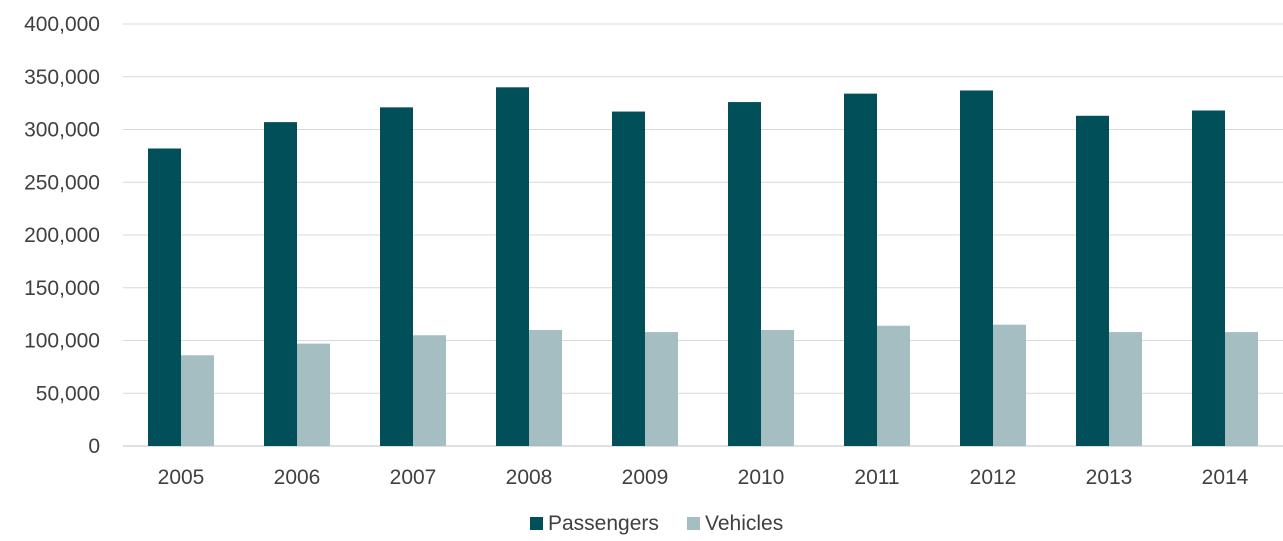 This screenshot has width=1283, height=541. Describe the element at coordinates (62, 288) in the screenshot. I see `y-tick-label: 150,000` at that location.